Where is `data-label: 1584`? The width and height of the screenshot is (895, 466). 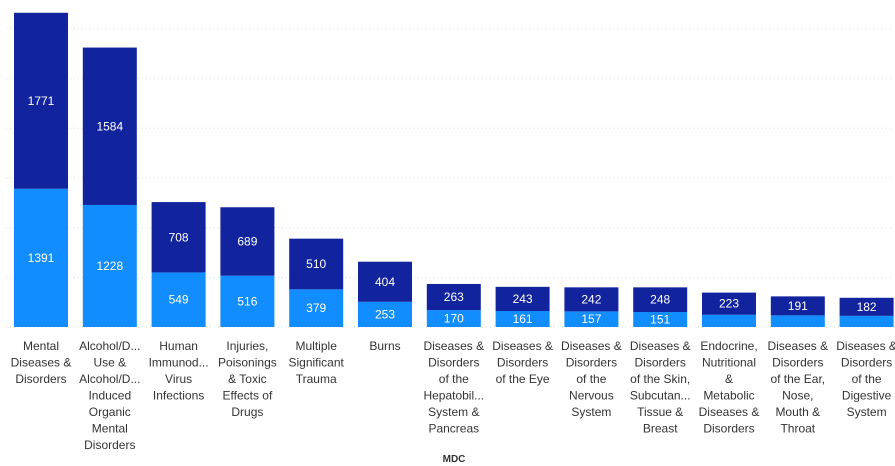 data-label: 1584 is located at coordinates (109, 126).